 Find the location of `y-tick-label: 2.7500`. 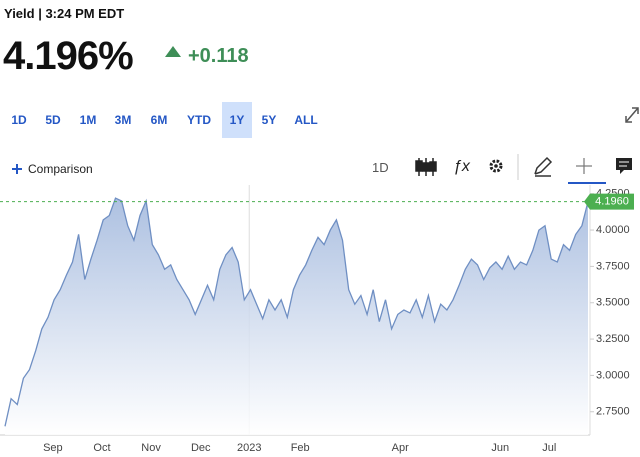

y-tick-label: 2.7500 is located at coordinates (613, 412).